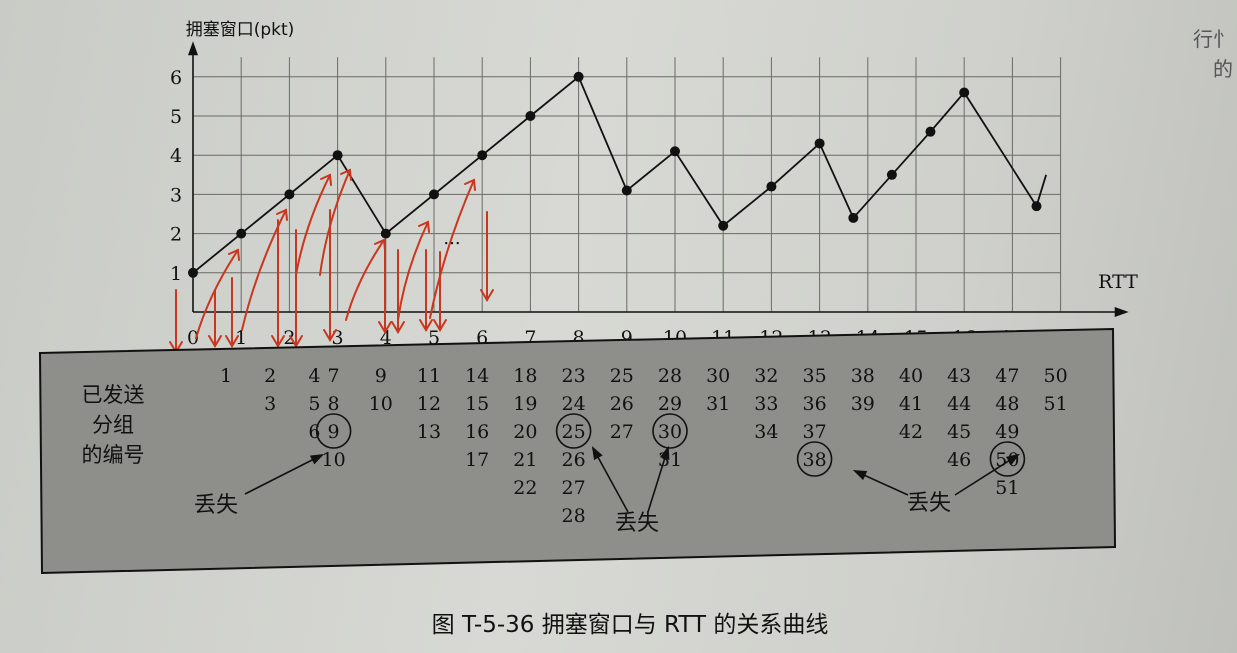 The image size is (1237, 653). What do you see at coordinates (477, 432) in the screenshot?
I see `packet-number: 16` at bounding box center [477, 432].